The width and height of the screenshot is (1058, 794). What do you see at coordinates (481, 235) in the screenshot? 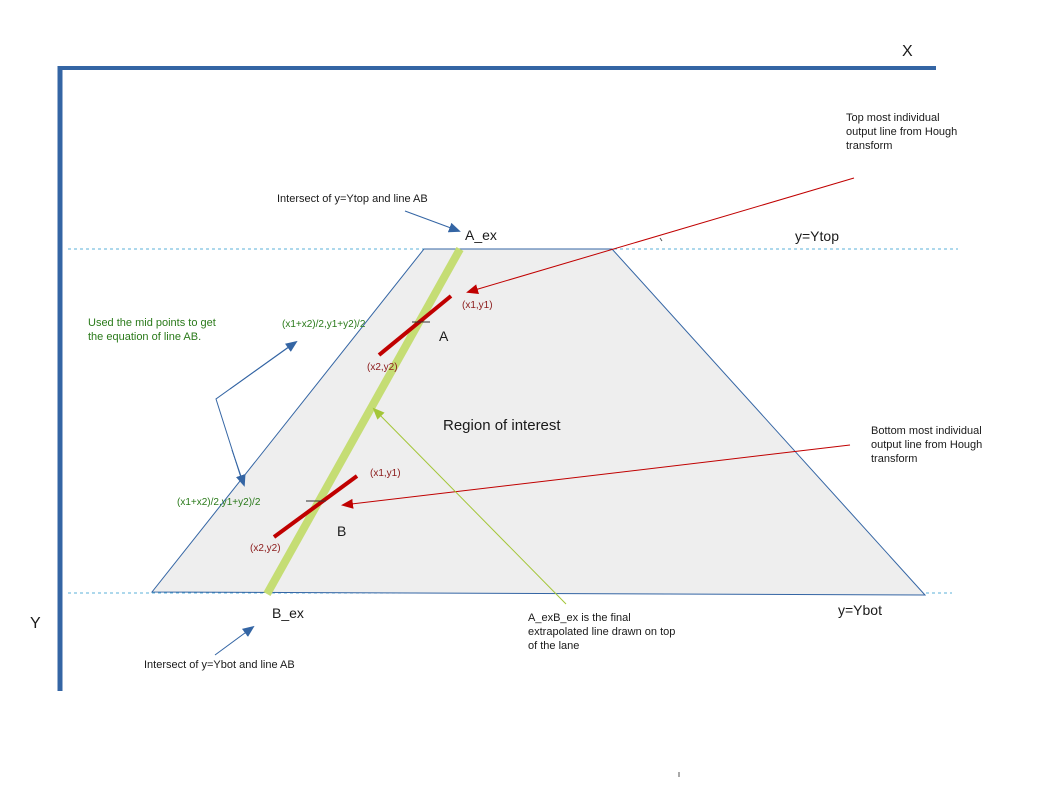
I see `a-ex-label: A_ex` at bounding box center [481, 235].